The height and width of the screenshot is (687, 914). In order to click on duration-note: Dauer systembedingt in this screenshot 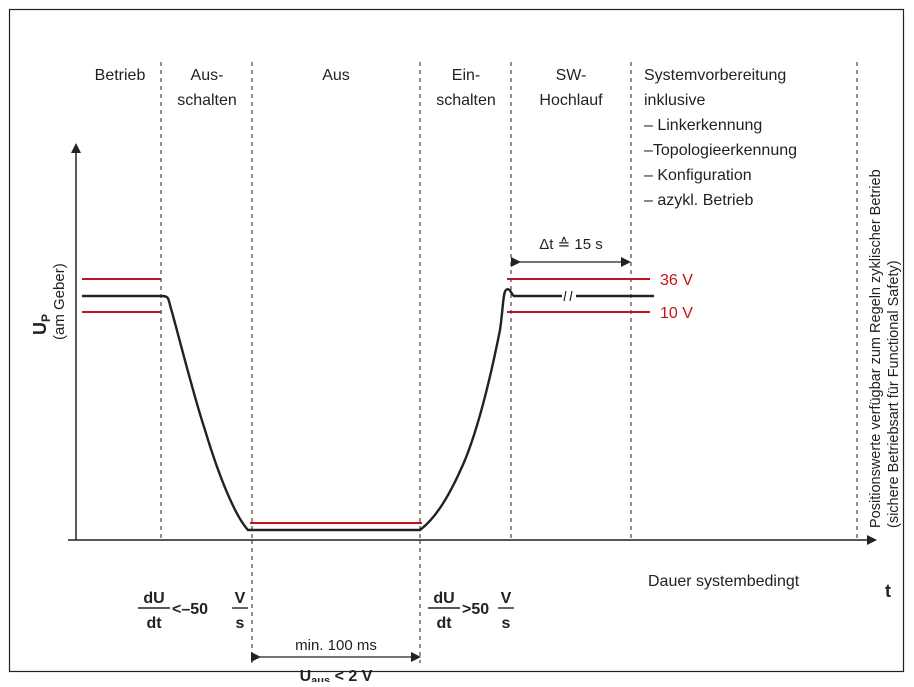, I will do `click(724, 581)`.